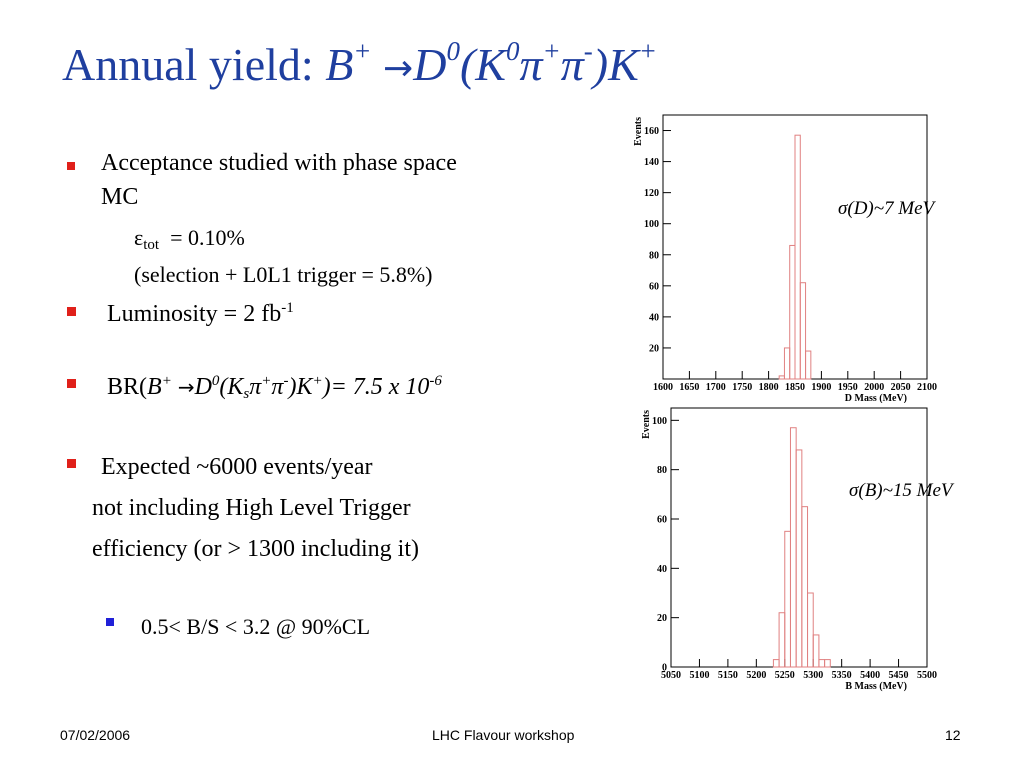 This screenshot has width=1024, height=768. I want to click on y-tick-label: 80, so click(654, 255).